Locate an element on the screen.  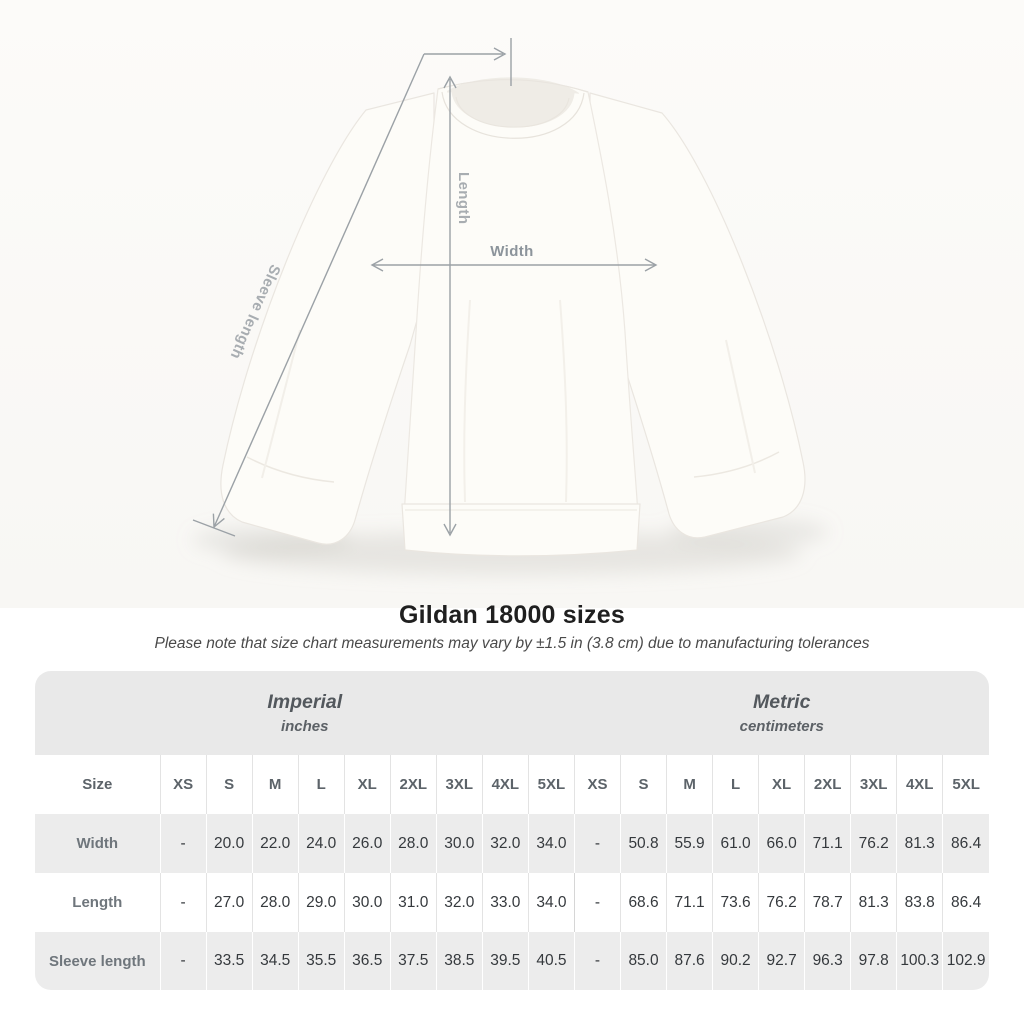
value-cell: 31.0 is located at coordinates (413, 902).